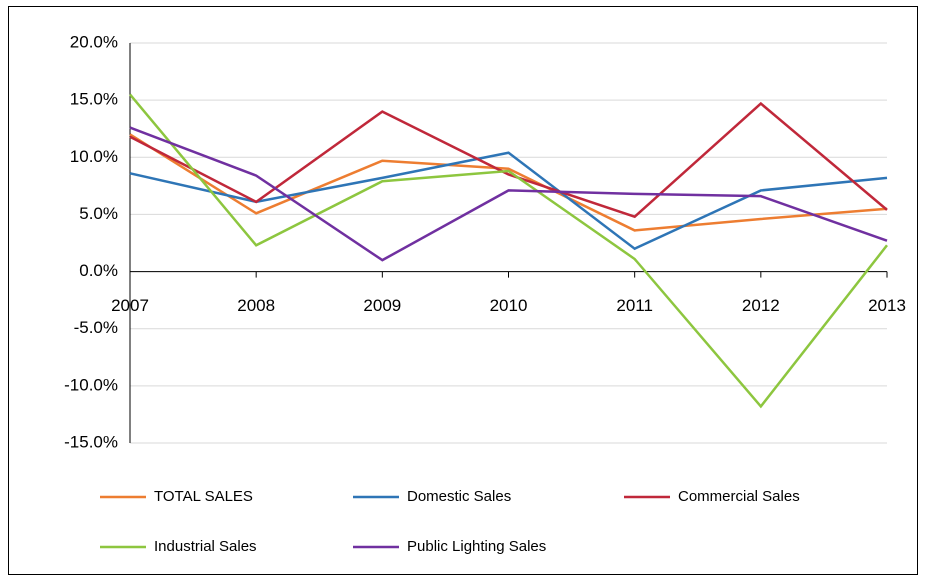  Describe the element at coordinates (509, 305) in the screenshot. I see `x-tick-label: 2010` at that location.